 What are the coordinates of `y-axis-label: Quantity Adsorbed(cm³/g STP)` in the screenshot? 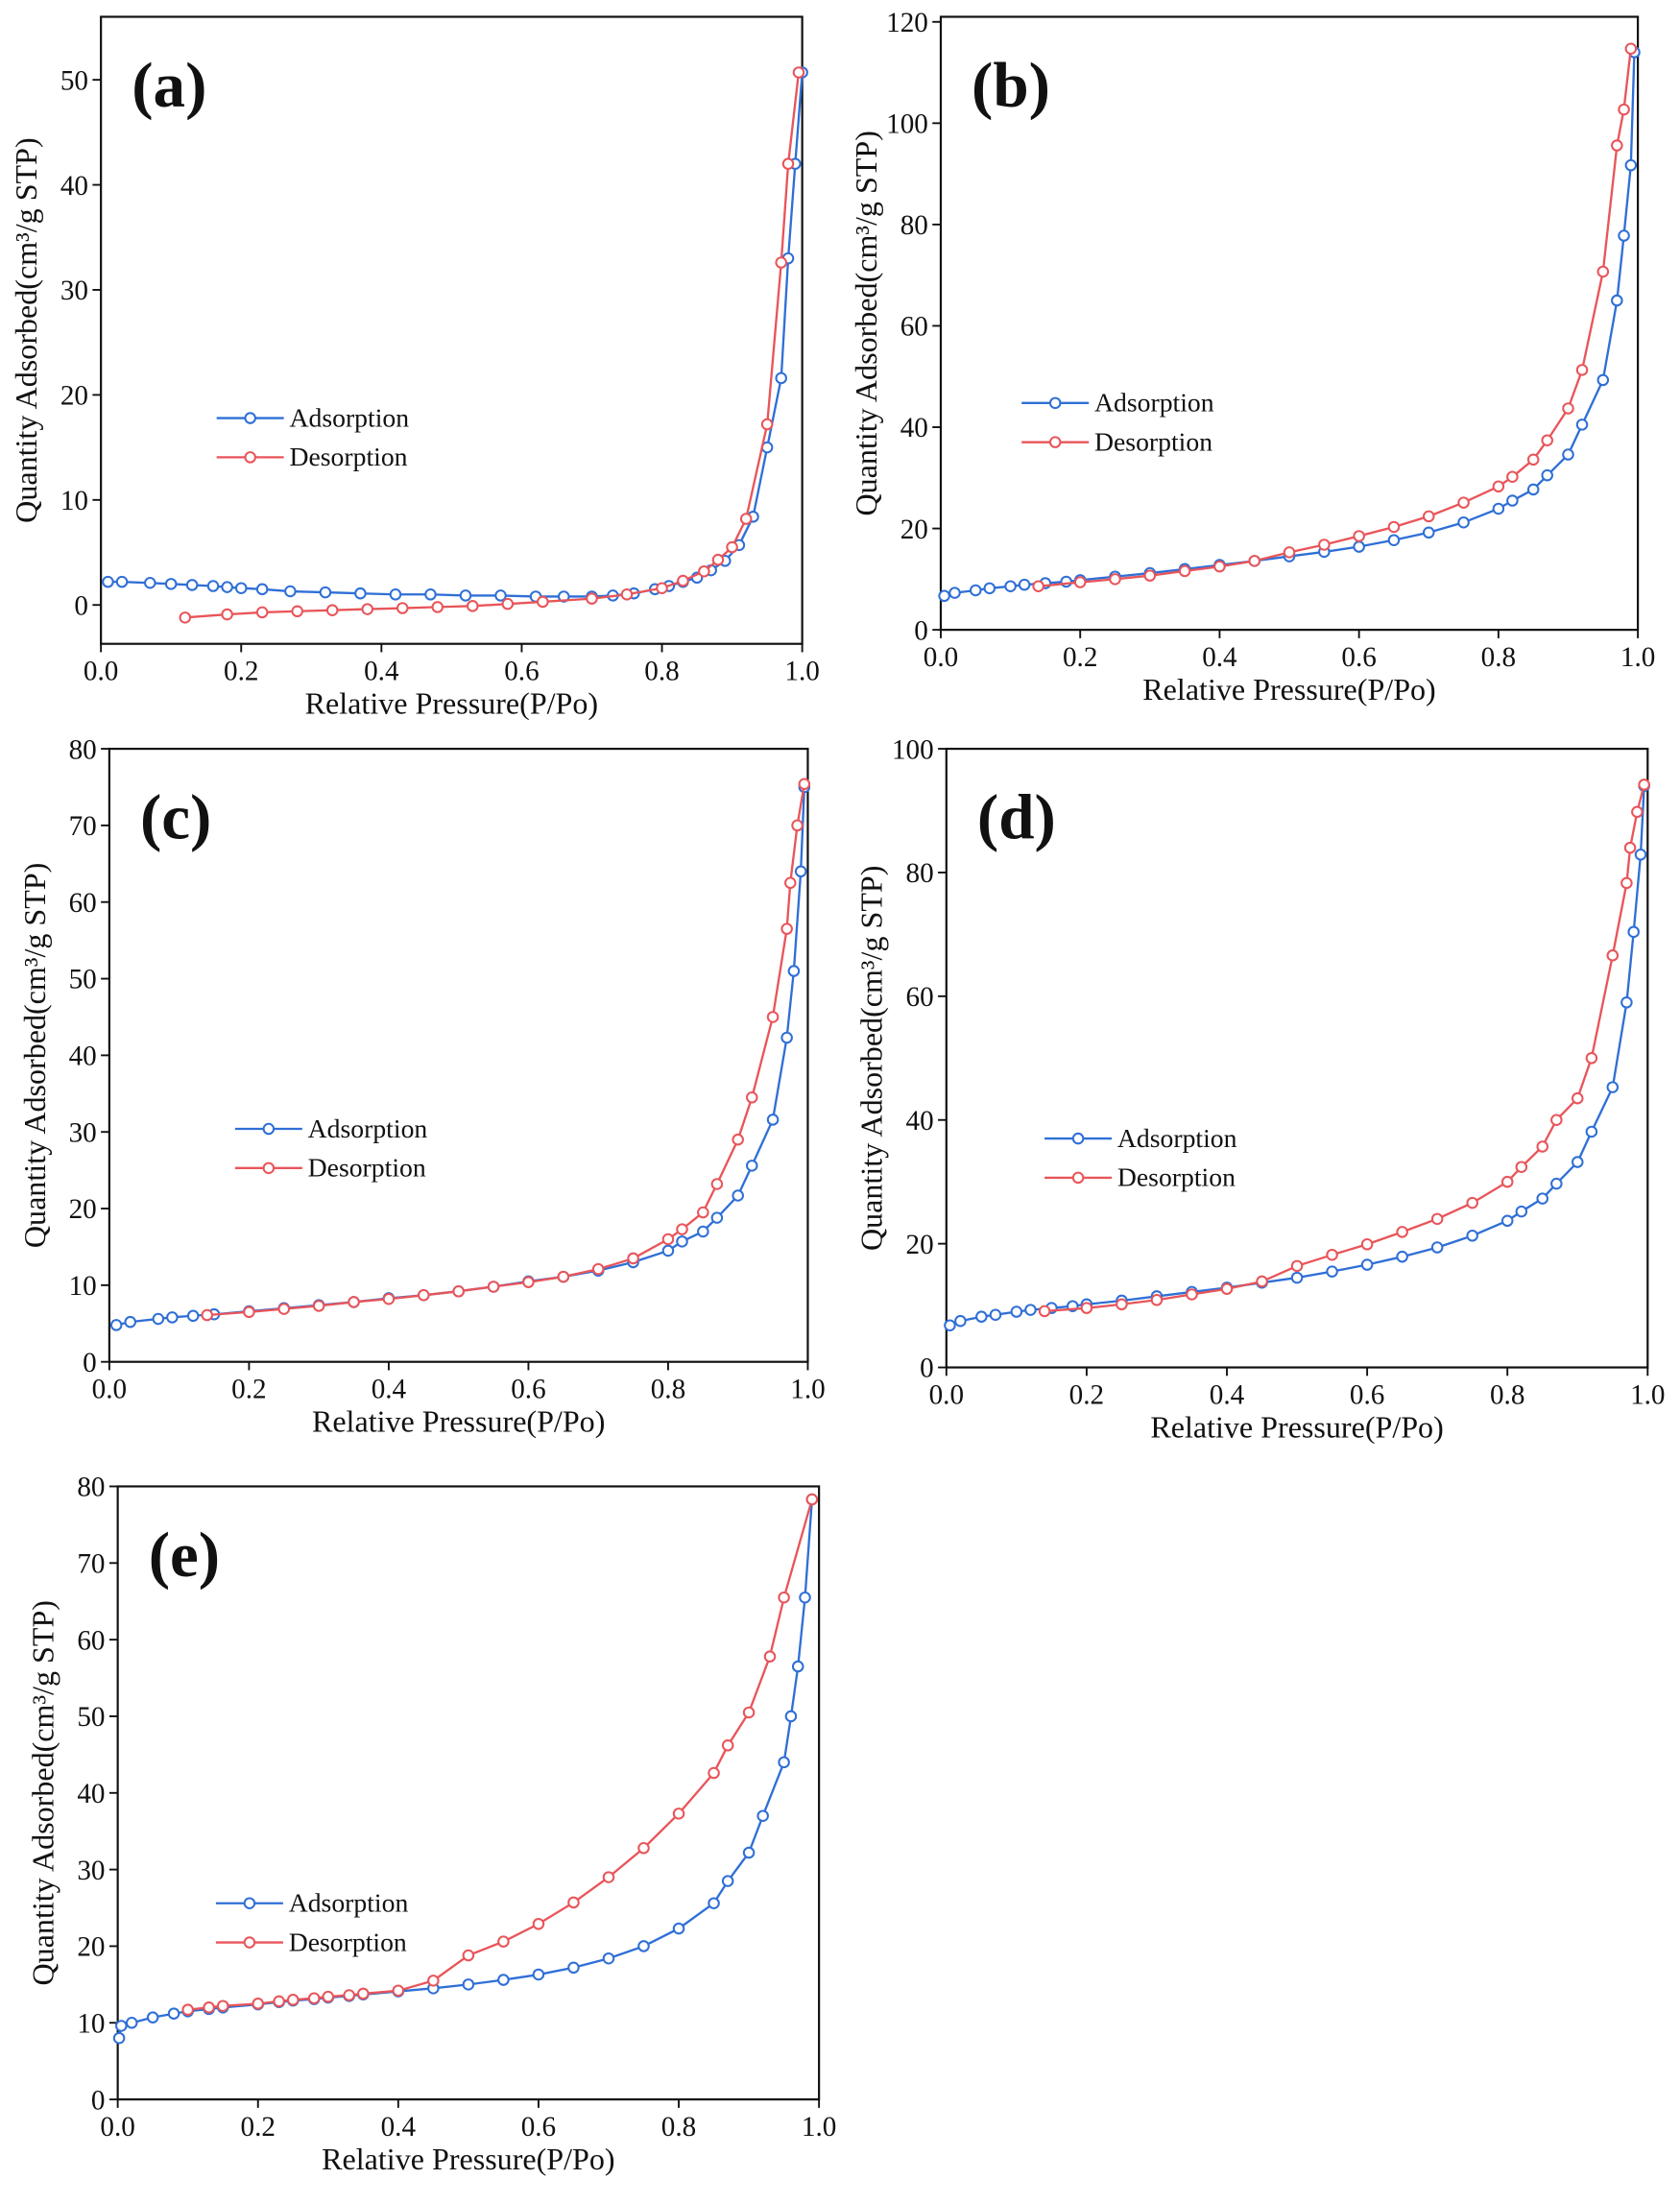 It's located at (26, 329).